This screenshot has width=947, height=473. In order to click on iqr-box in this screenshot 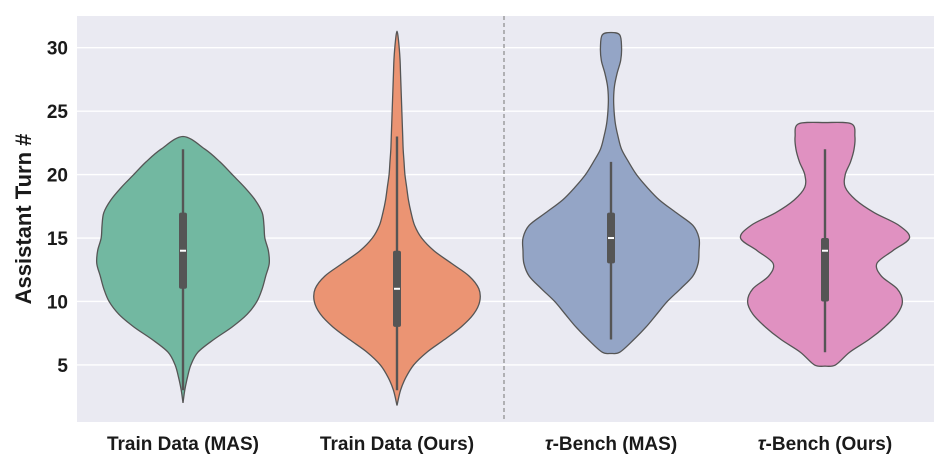, I will do `click(825, 270)`.